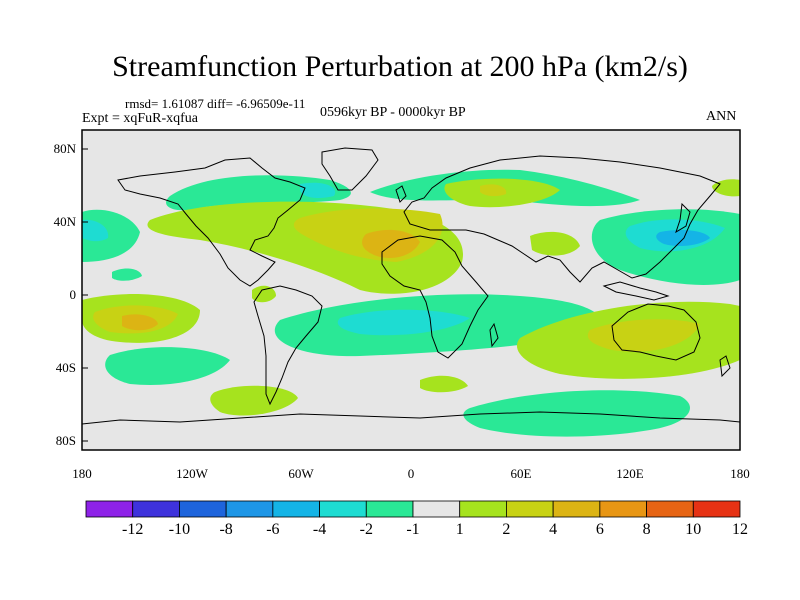 This screenshot has width=800, height=600. Describe the element at coordinates (435, 297) in the screenshot. I see `africa-coast` at that location.